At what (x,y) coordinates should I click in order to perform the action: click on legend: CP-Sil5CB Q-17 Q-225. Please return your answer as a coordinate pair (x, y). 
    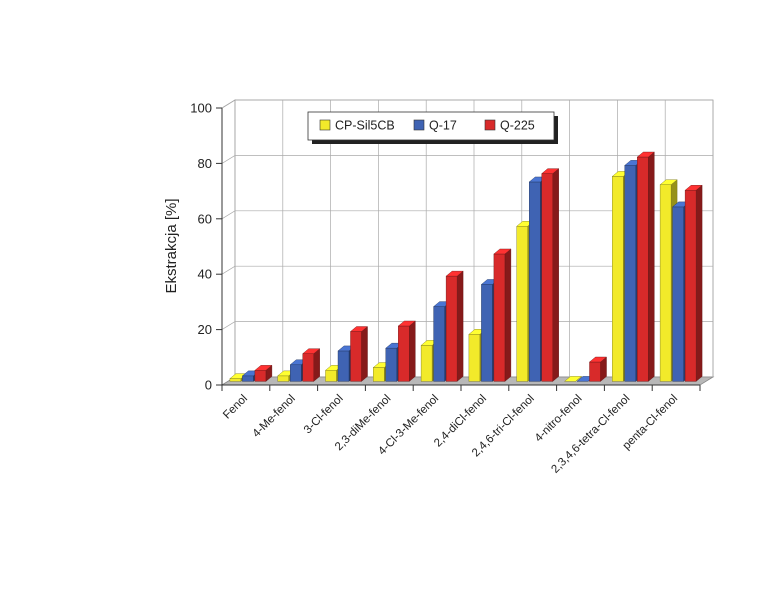
    Looking at the image, I should click on (432, 127).